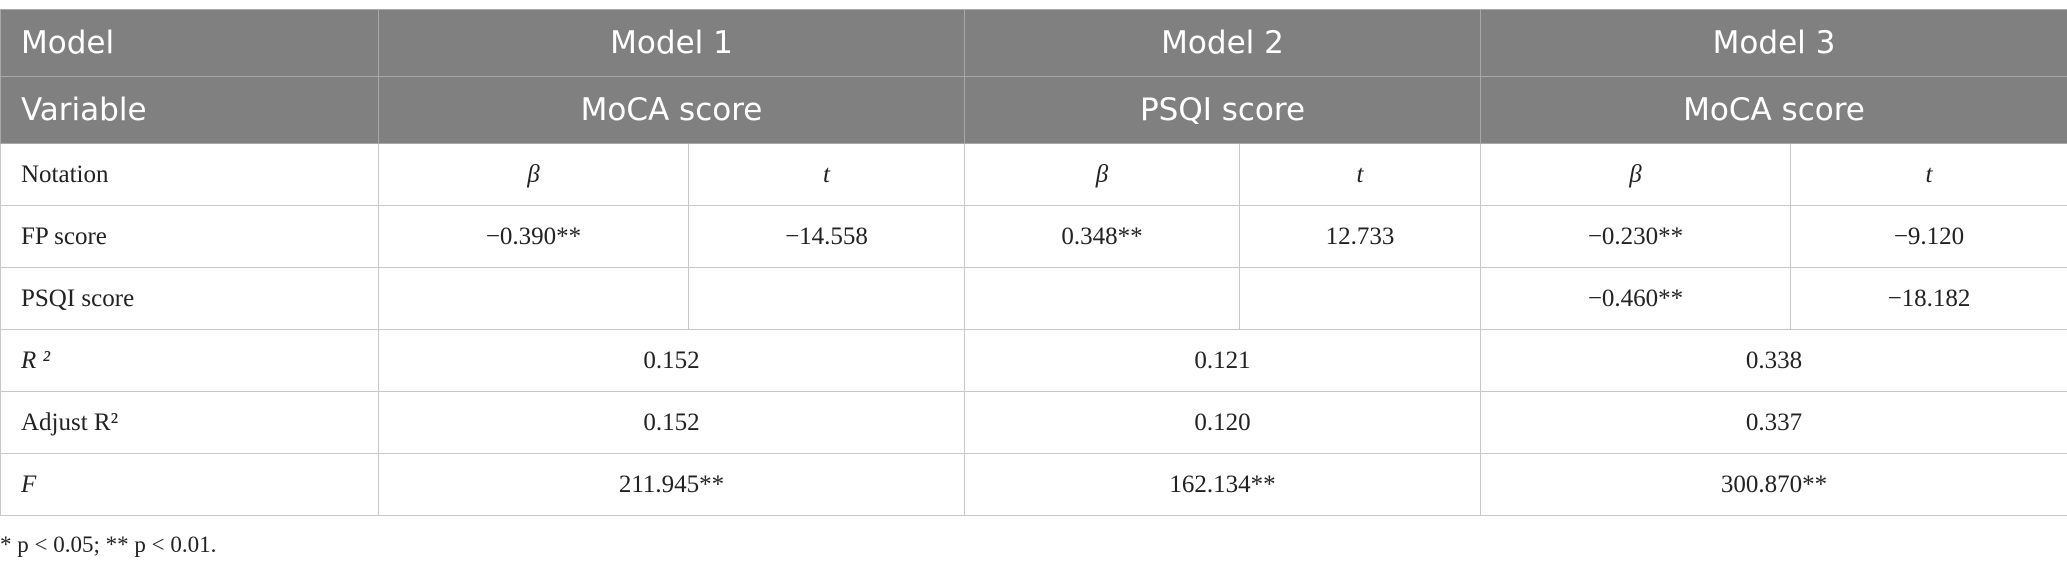  I want to click on cell: −14.558, so click(826, 236).